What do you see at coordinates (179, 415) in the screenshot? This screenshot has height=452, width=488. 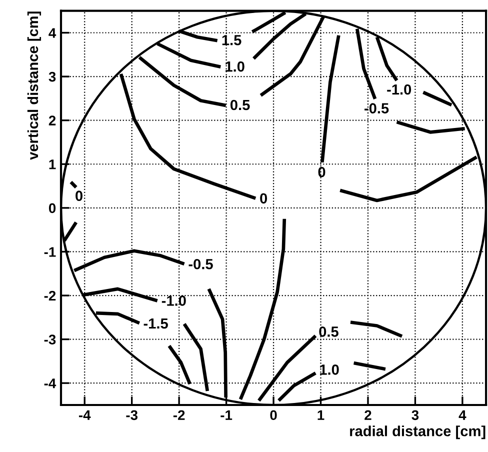 I see `x-tick-label: -2` at bounding box center [179, 415].